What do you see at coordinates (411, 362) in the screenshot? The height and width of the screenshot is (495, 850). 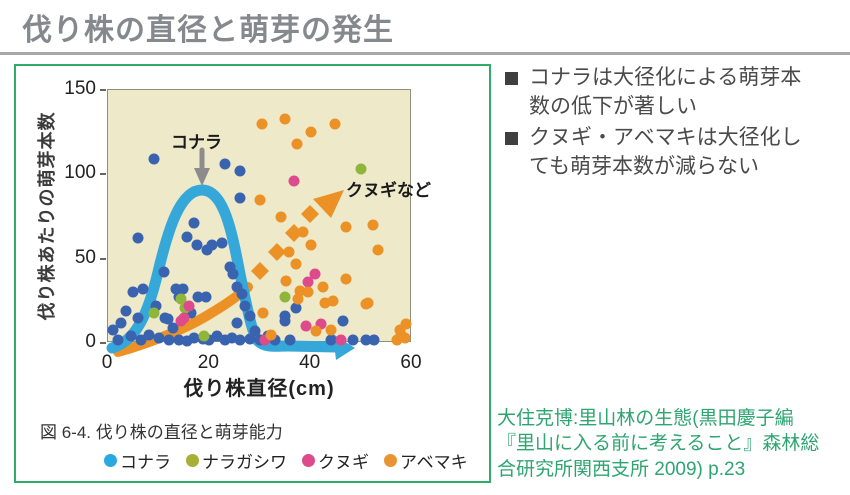 I see `x-tick-label: 60` at bounding box center [411, 362].